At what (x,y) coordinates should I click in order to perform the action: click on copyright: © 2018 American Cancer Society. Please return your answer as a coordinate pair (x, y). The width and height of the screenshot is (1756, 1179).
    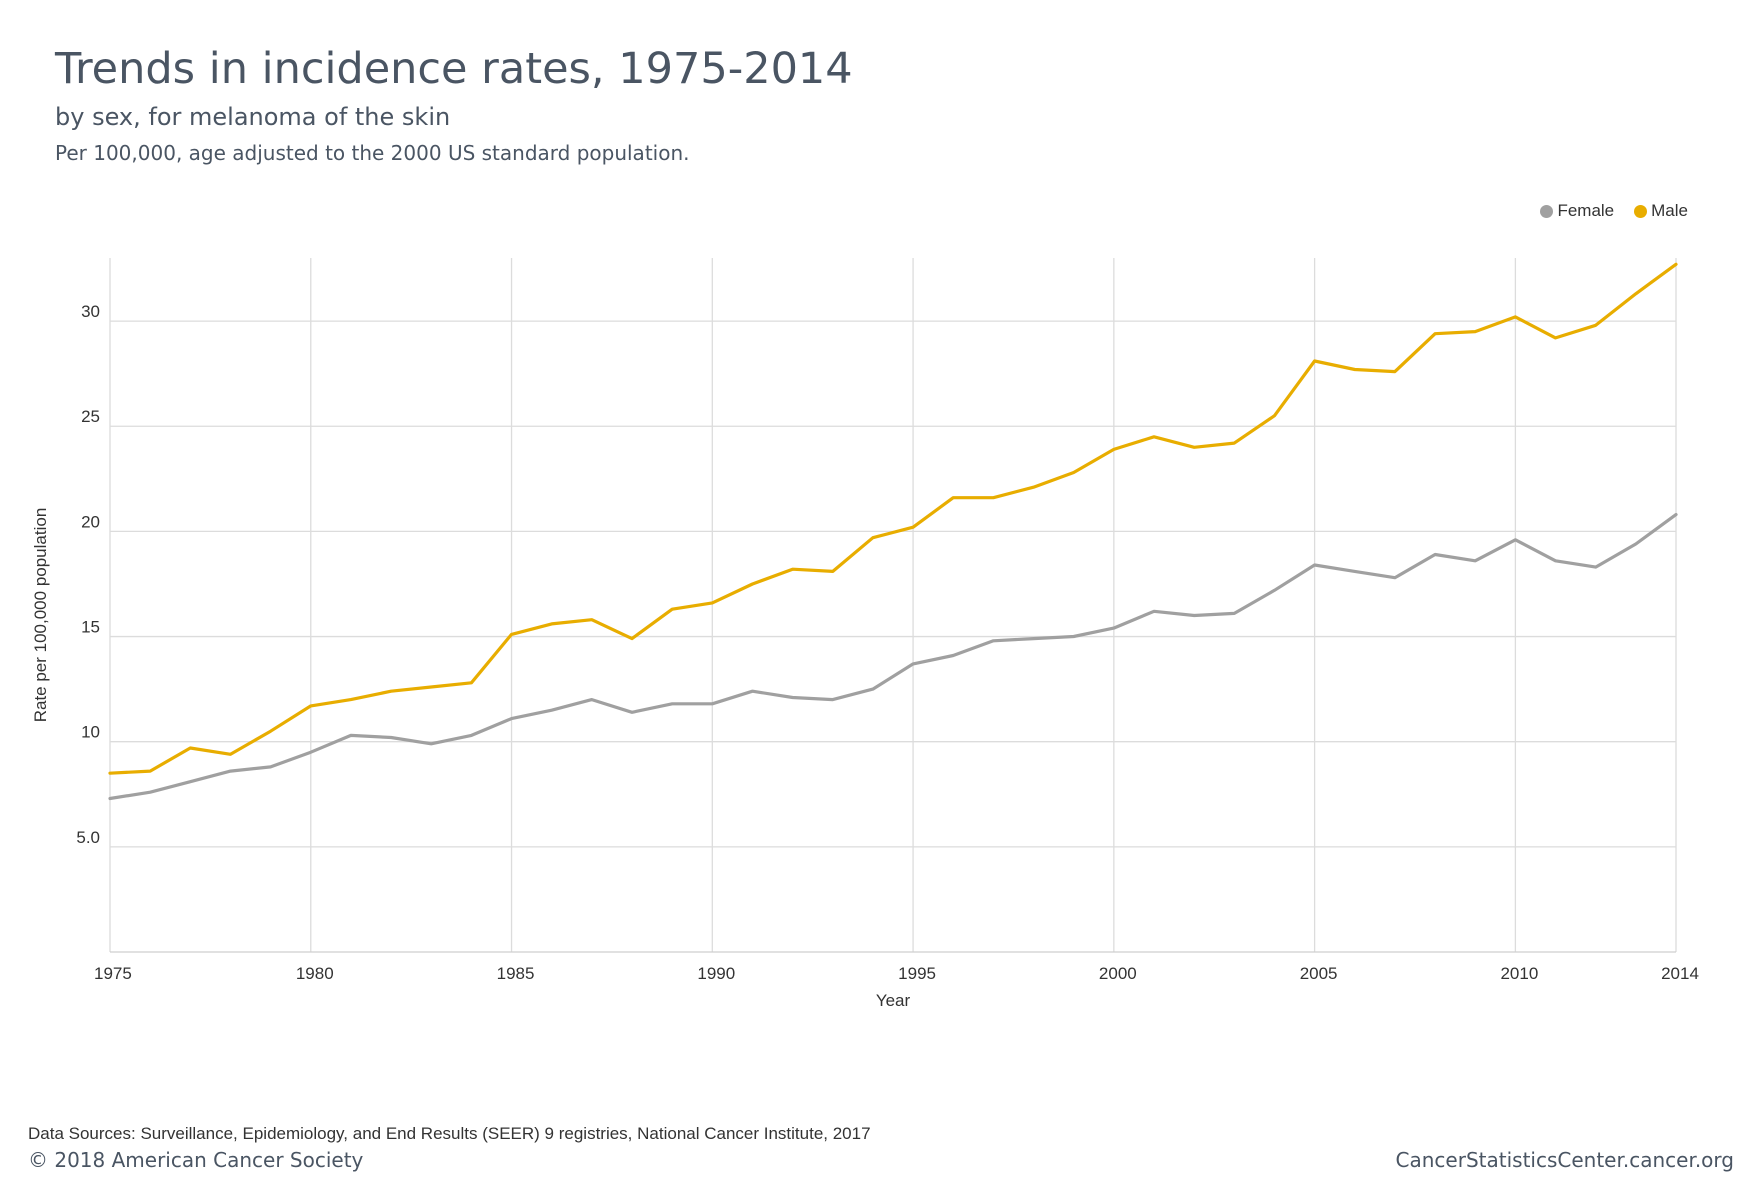
    Looking at the image, I should click on (196, 1160).